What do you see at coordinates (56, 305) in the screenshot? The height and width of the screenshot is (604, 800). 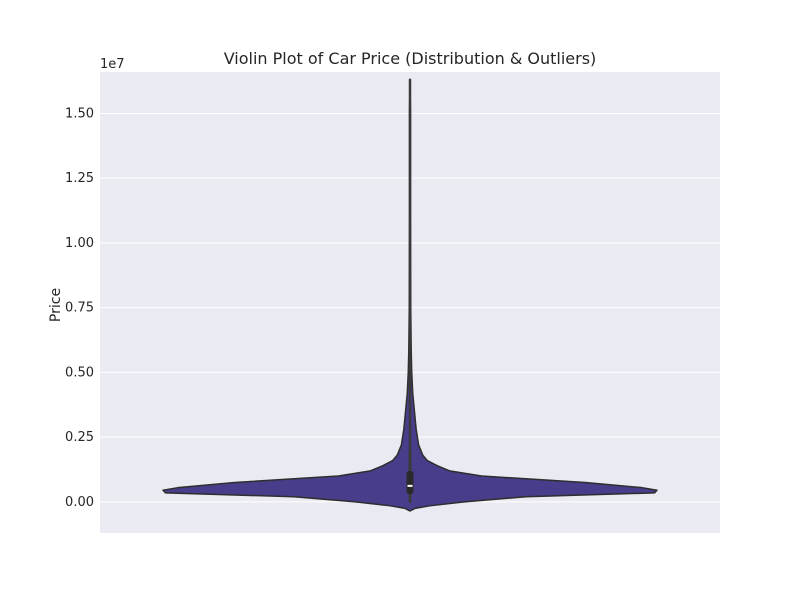 I see `y-axis-label: Price` at bounding box center [56, 305].